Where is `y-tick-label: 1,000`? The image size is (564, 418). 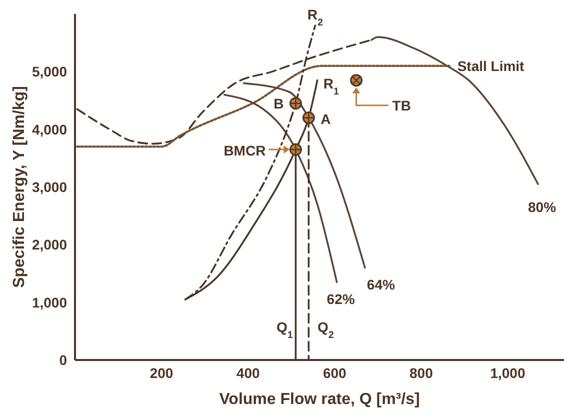 y-tick-label: 1,000 is located at coordinates (50, 302).